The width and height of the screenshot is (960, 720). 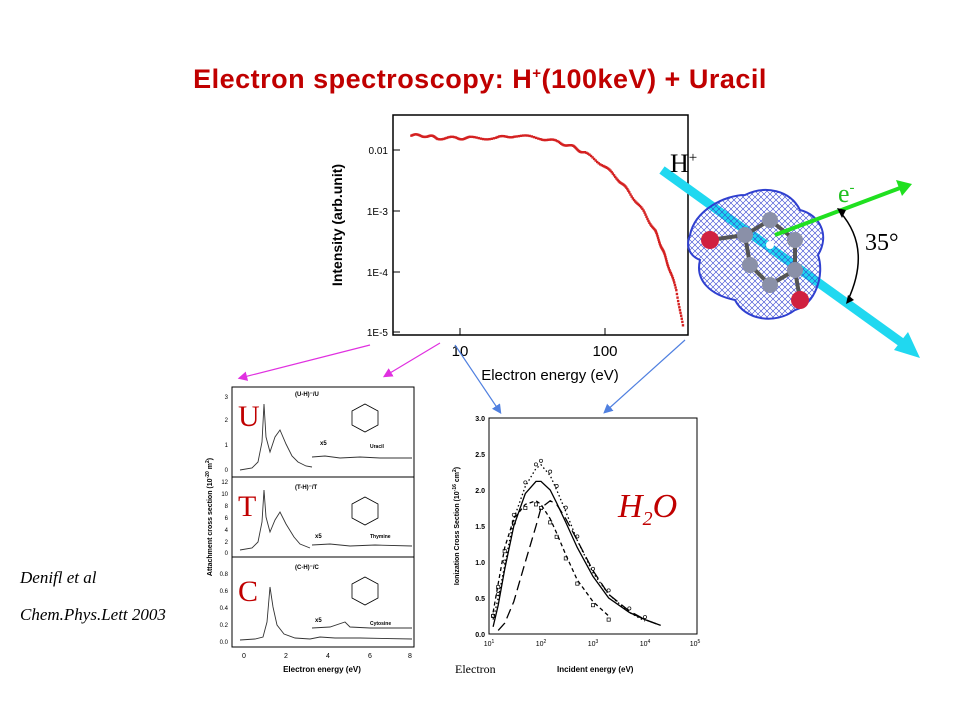 What do you see at coordinates (209, 517) in the screenshot?
I see `attachment-ylabel: Attachment cross section (10-20 m2)` at bounding box center [209, 517].